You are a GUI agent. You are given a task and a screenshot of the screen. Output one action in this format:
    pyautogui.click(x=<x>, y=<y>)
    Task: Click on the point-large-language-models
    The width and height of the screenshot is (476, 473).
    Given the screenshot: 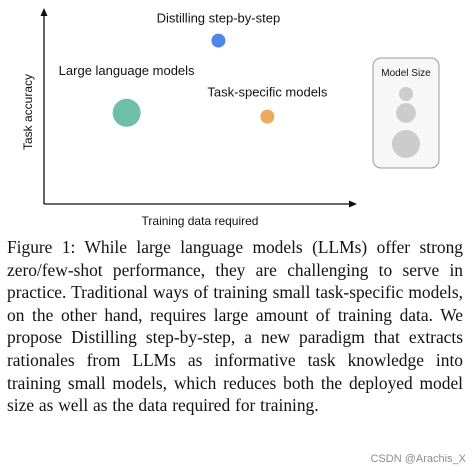 What is the action you would take?
    pyautogui.click(x=126, y=112)
    